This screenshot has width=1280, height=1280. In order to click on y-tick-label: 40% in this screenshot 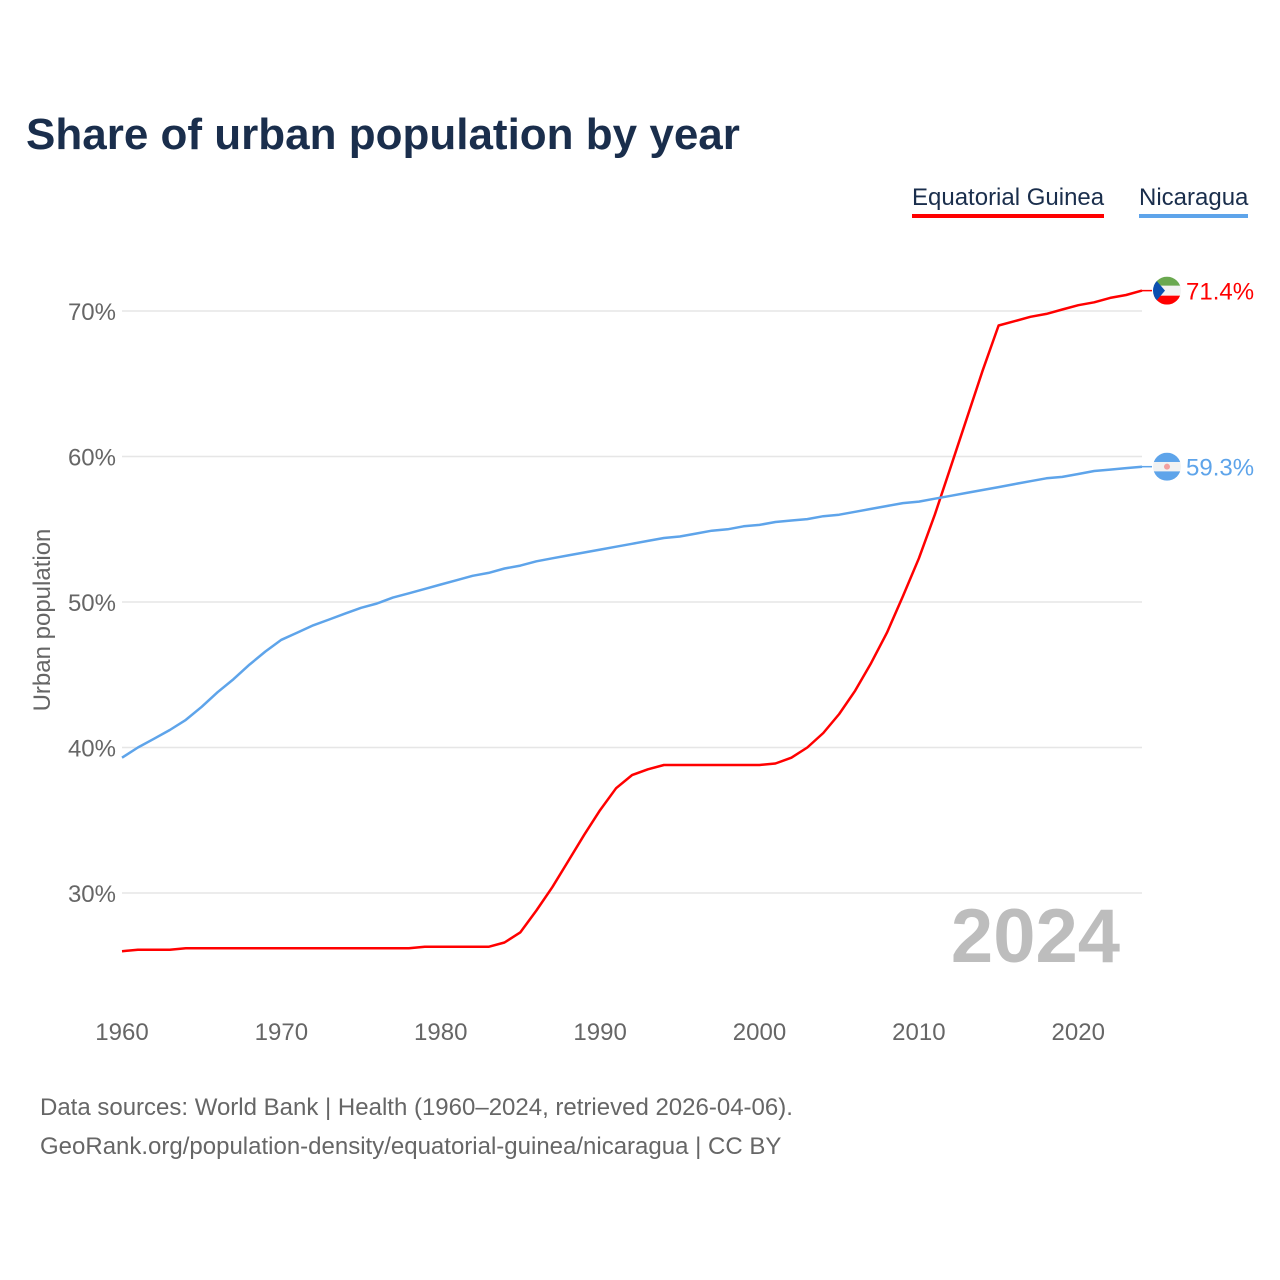, I will do `click(92, 749)`.